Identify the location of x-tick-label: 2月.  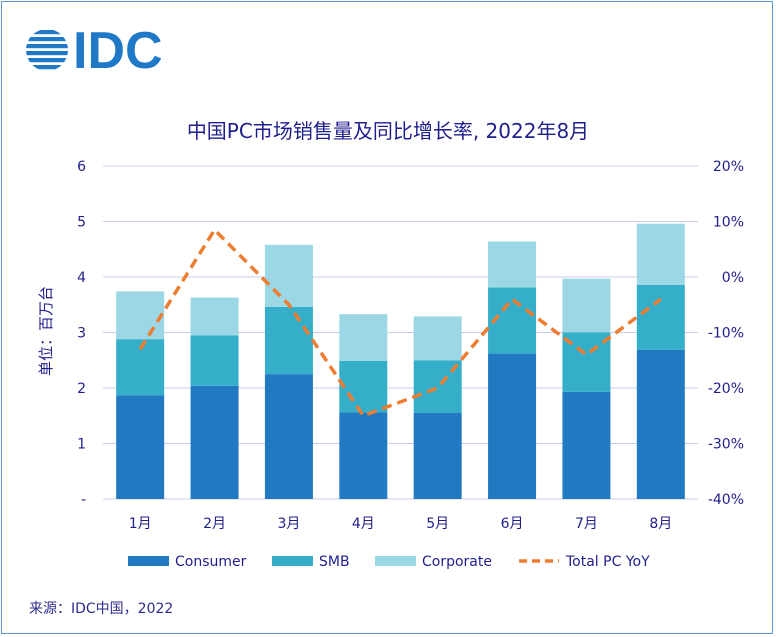
(214, 524).